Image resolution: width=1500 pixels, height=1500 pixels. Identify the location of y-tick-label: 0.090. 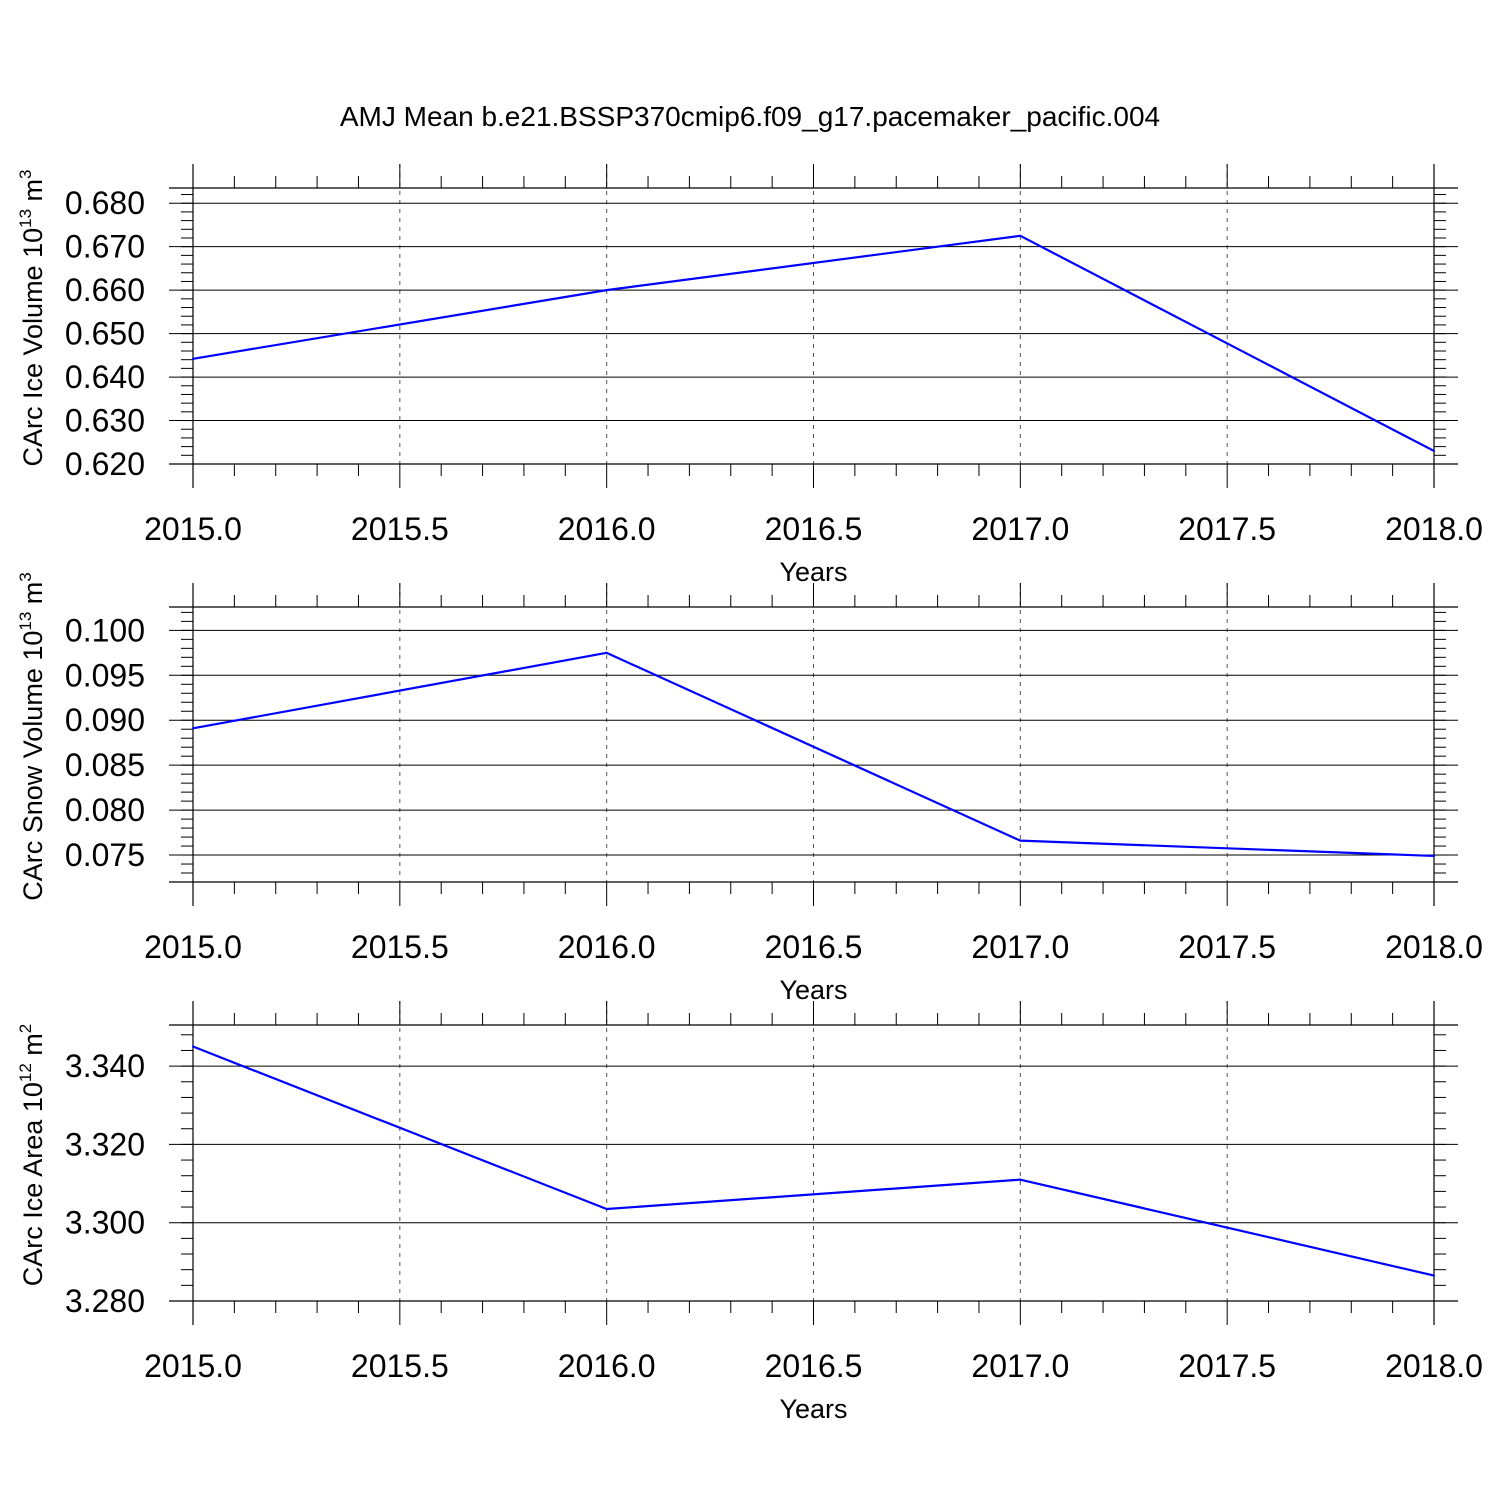
(105, 720).